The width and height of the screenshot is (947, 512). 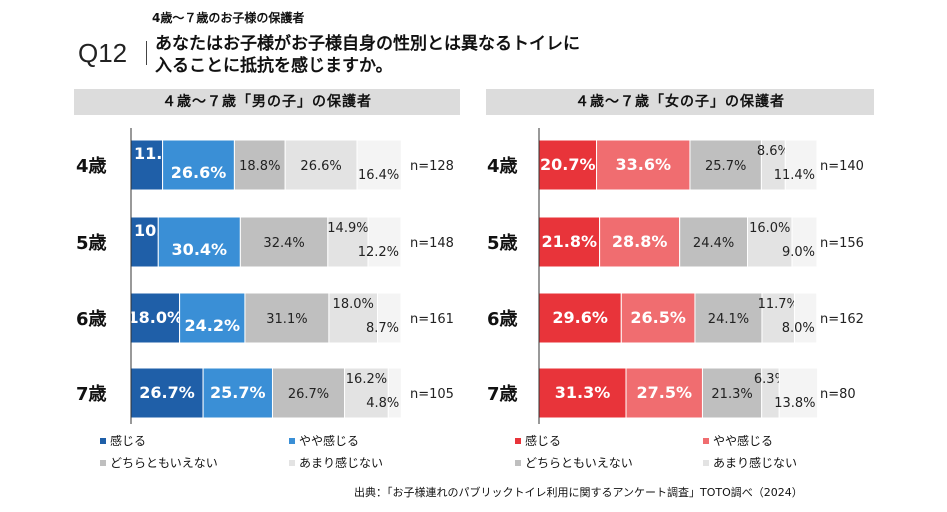 What do you see at coordinates (568, 164) in the screenshot?
I see `girls-value-label-0-0: 20.7%` at bounding box center [568, 164].